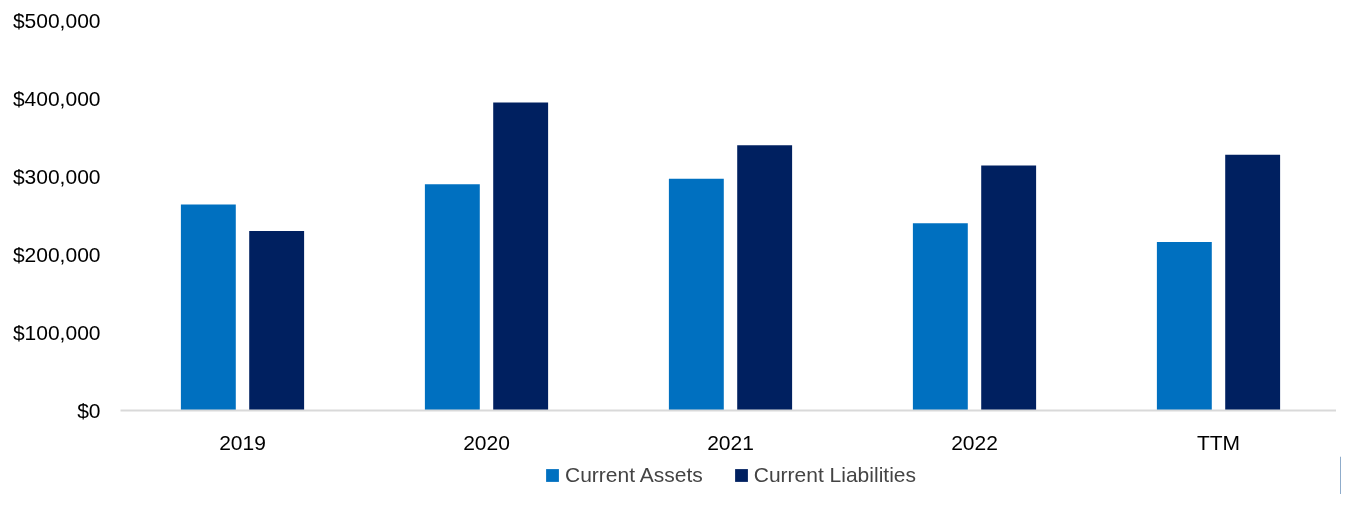  Describe the element at coordinates (56, 332) in the screenshot. I see `y-tick-label: $100,000` at that location.